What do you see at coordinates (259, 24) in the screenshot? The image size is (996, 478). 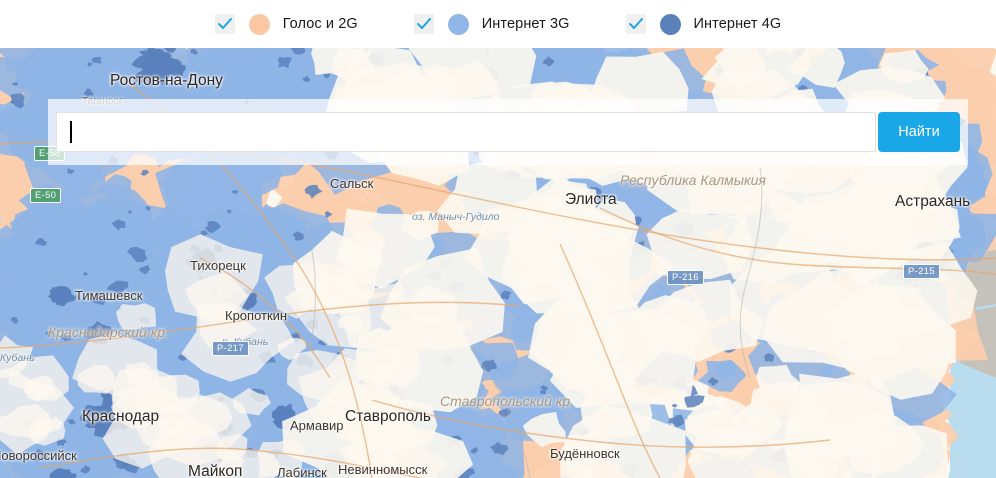 I see `legend-swatch-voice-2g` at bounding box center [259, 24].